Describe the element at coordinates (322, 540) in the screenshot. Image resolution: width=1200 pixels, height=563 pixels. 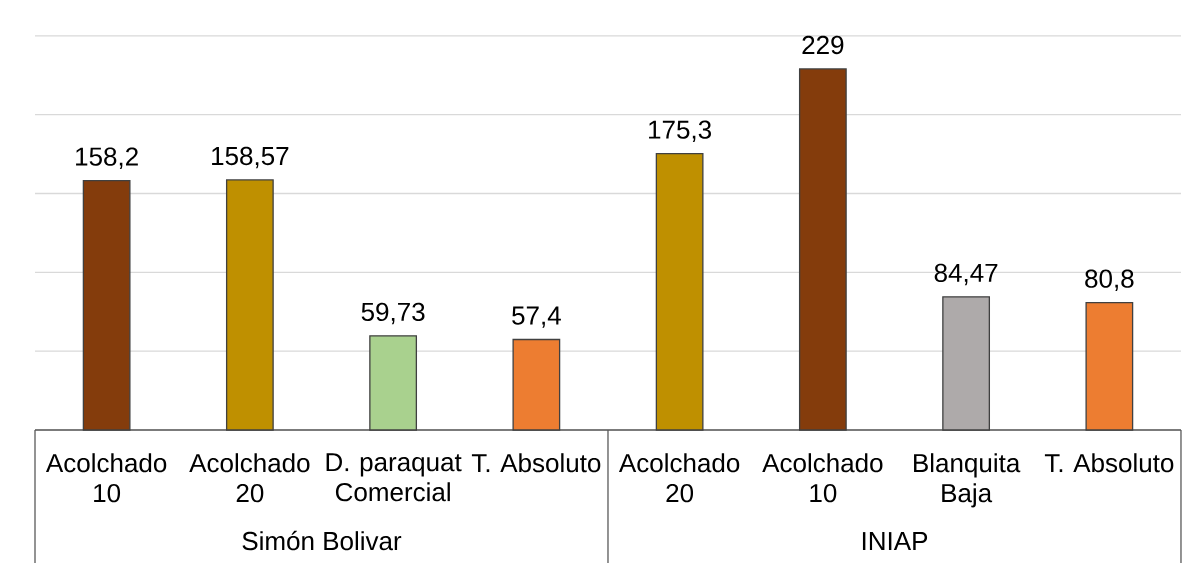
I see `text: Simón Bolivar` at that location.